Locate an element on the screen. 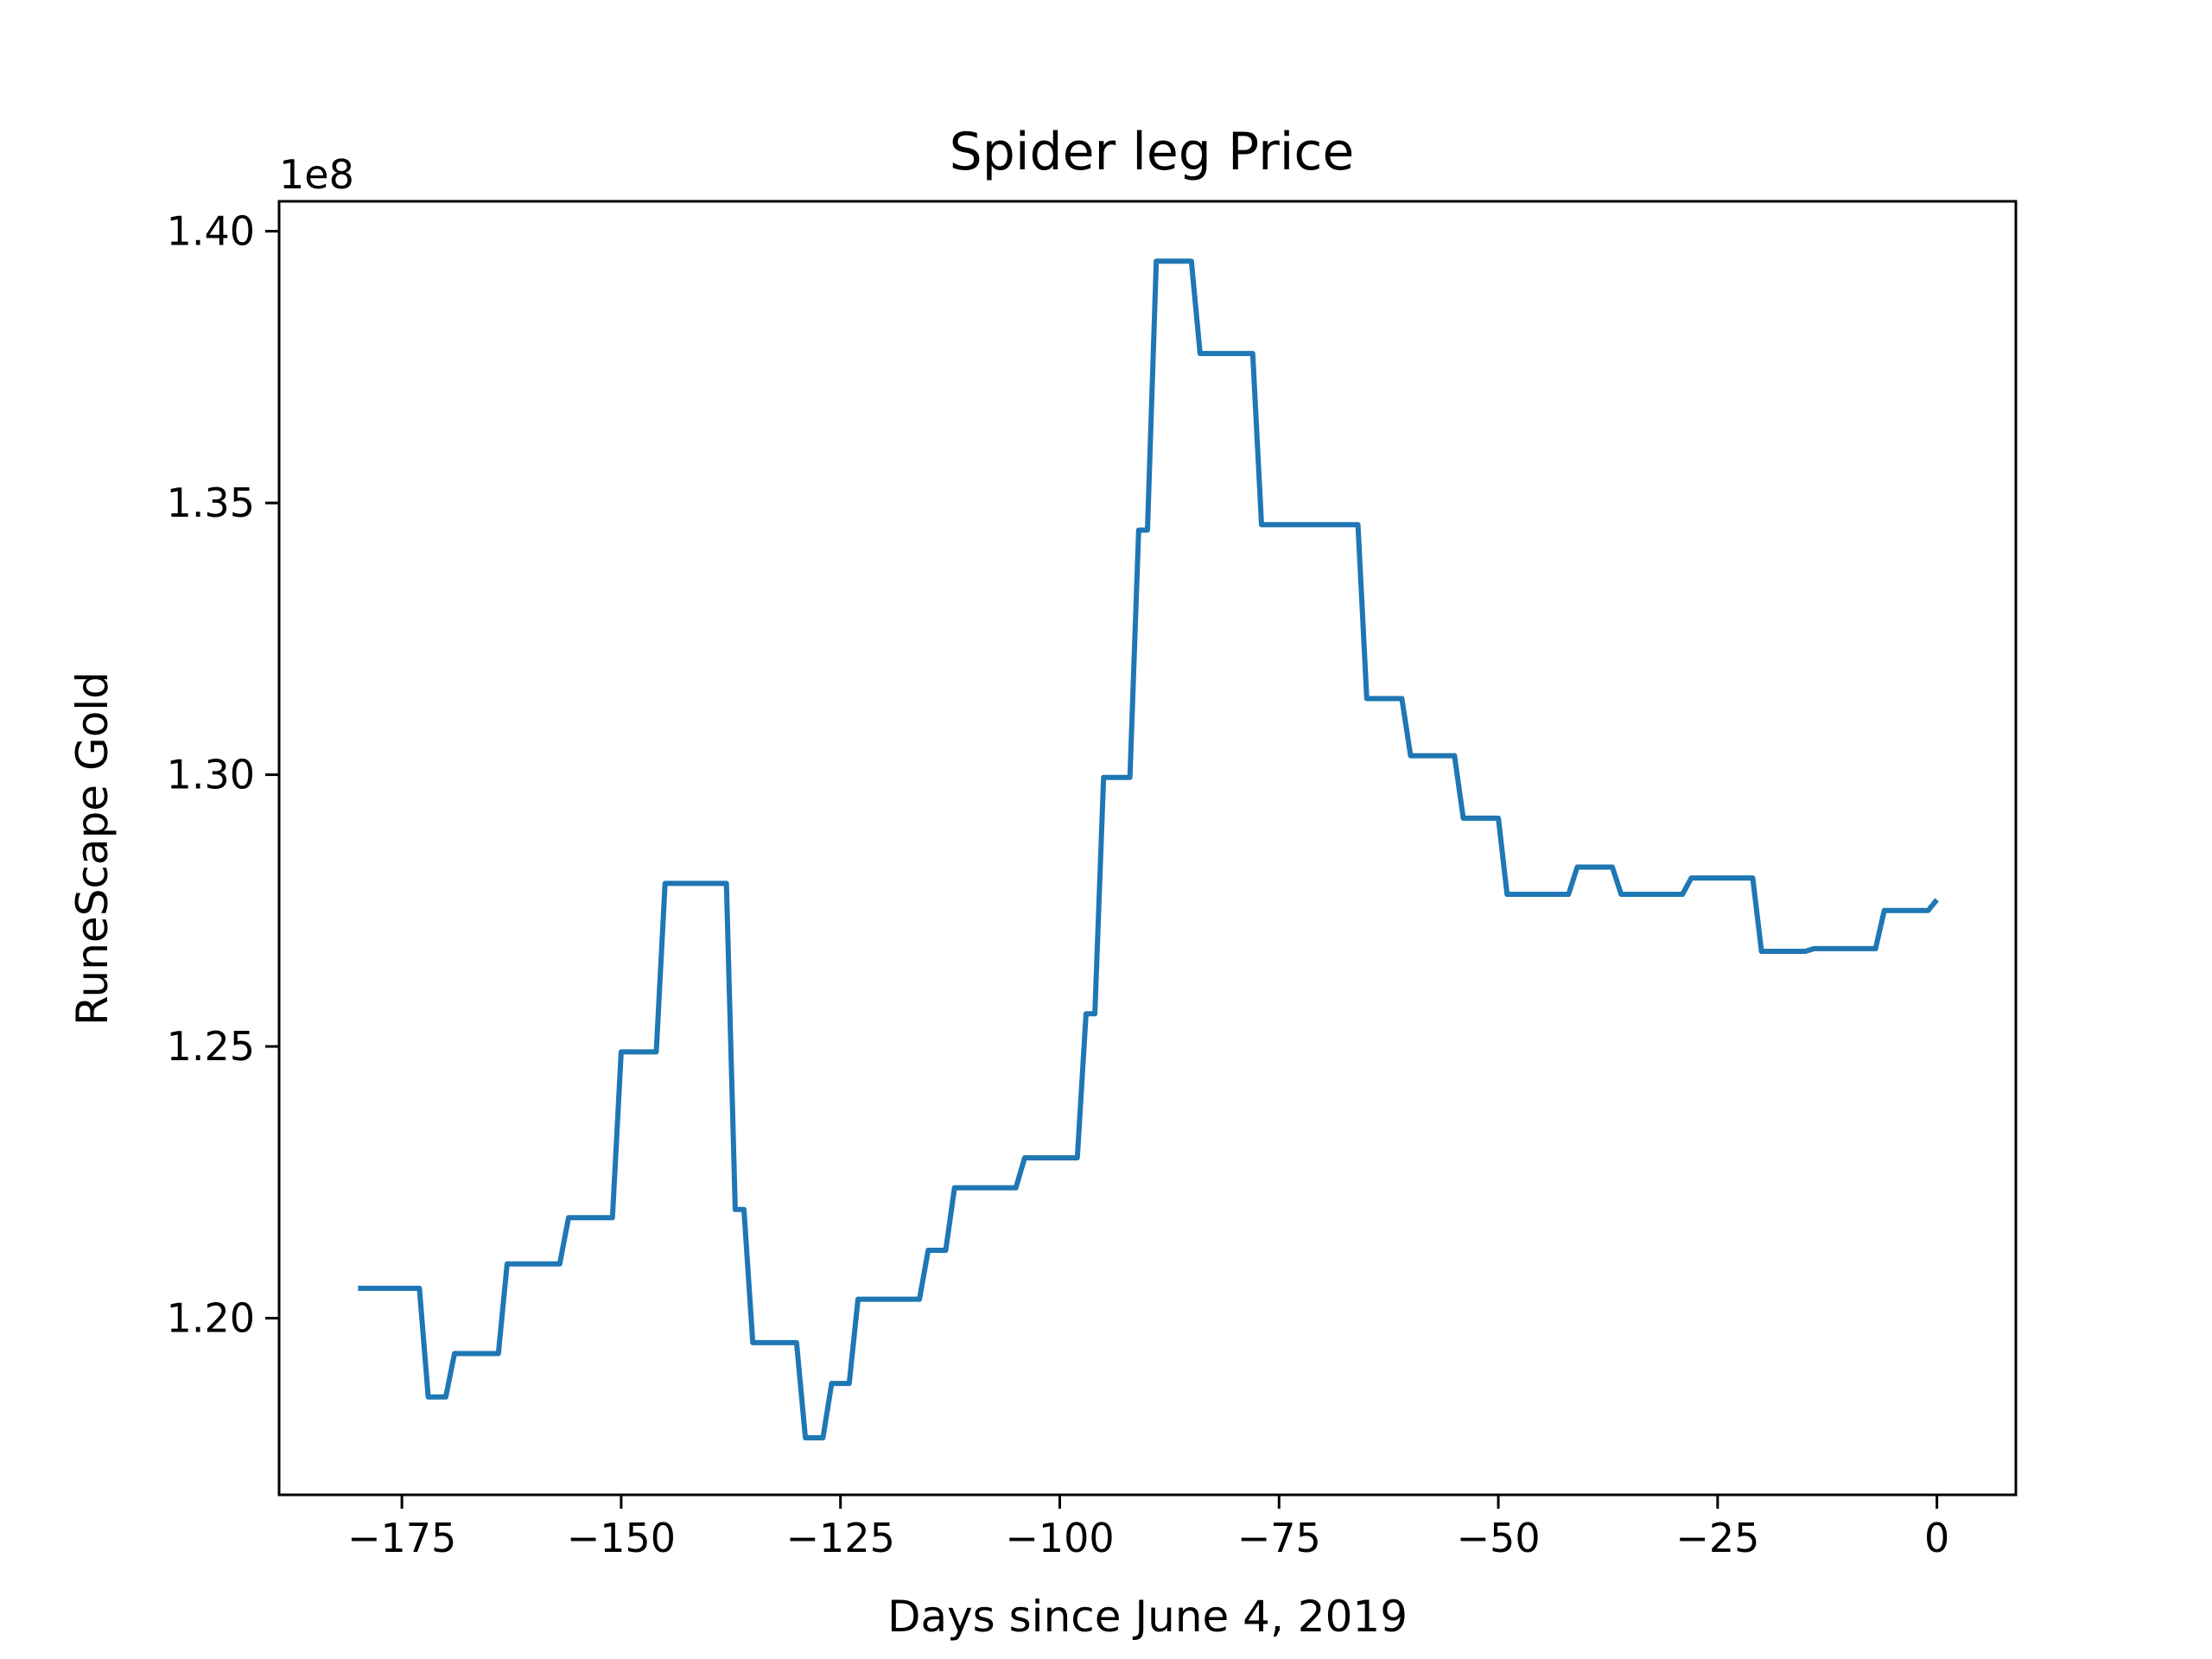 The height and width of the screenshot is (1659, 2212). x-tick-label: 0 is located at coordinates (1936, 1538).